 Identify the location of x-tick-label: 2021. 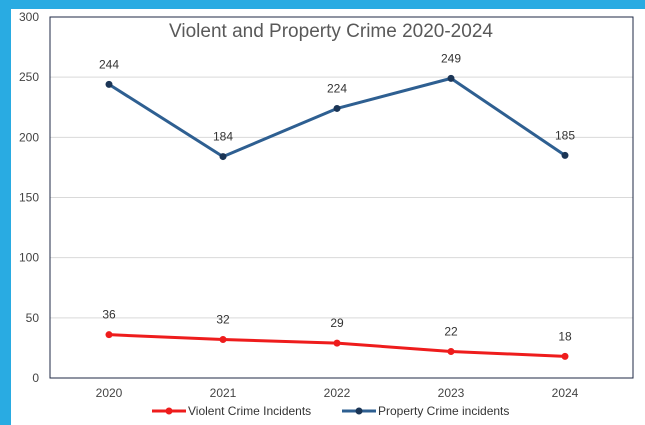
(223, 393).